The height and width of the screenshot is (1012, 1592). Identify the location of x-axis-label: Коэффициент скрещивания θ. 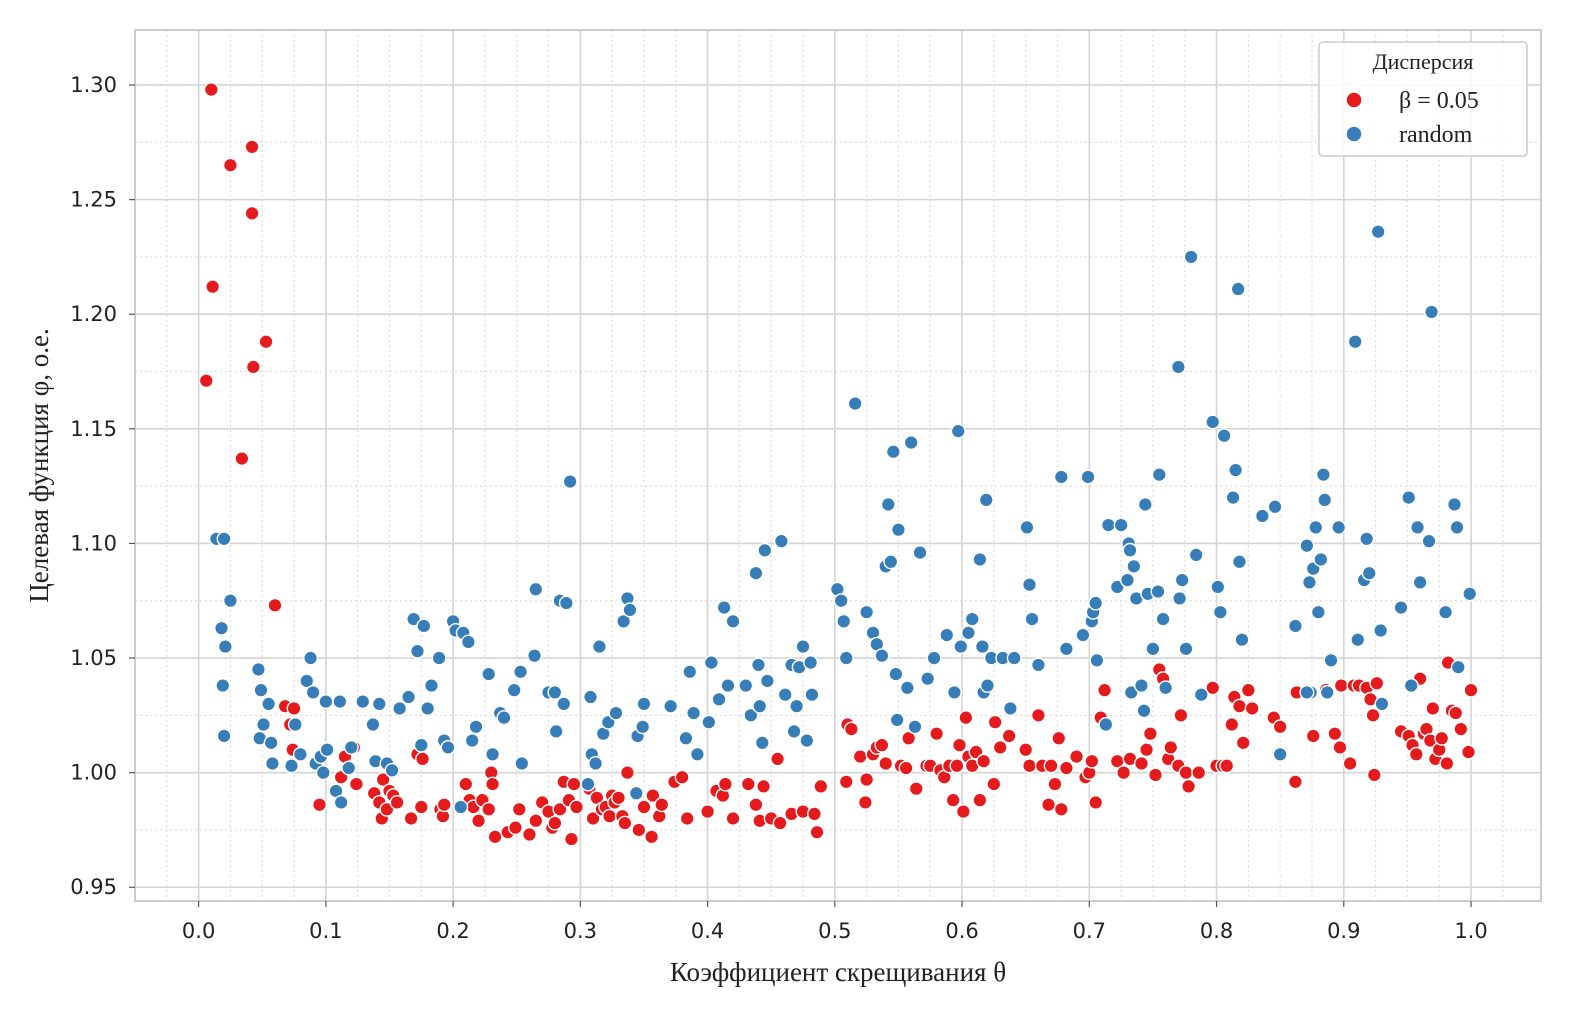
(838, 972).